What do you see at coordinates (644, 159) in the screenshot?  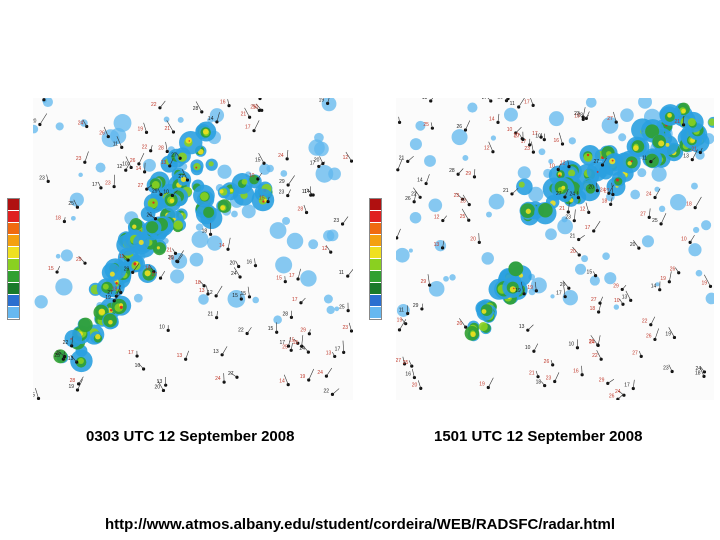 I see `svg-text: 11` at bounding box center [644, 159].